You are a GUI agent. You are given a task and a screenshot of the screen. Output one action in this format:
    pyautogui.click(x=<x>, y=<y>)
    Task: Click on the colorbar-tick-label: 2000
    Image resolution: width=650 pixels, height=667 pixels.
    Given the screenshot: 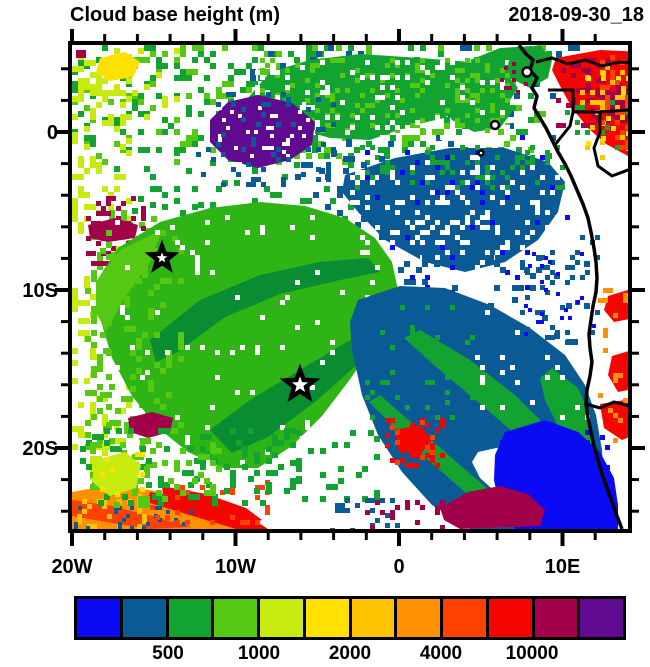 What is the action you would take?
    pyautogui.click(x=350, y=653)
    